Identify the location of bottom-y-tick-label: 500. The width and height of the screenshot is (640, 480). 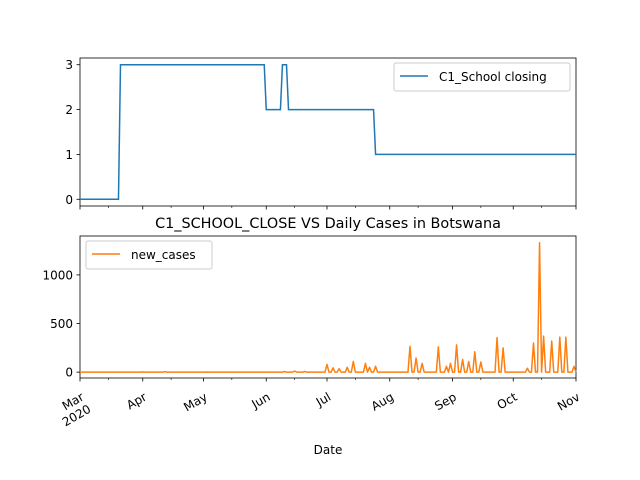
(61, 324).